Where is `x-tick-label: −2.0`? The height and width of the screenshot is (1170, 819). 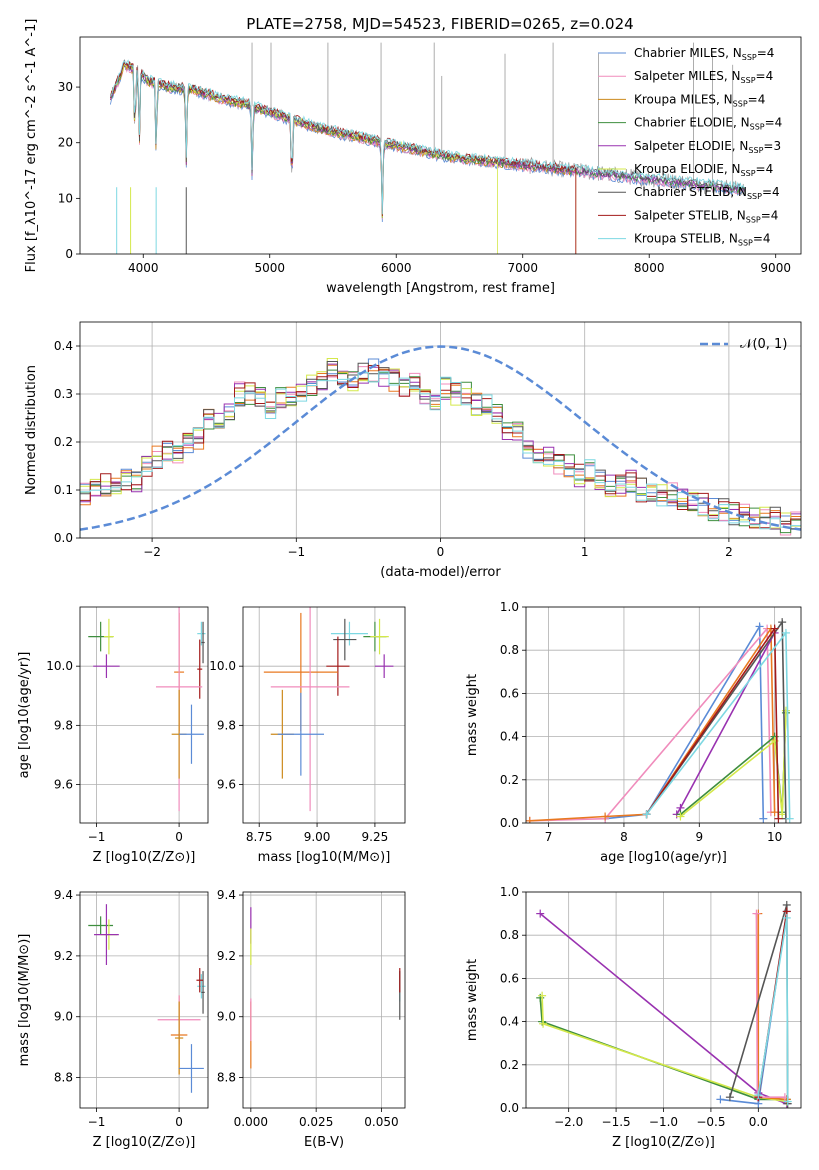 x-tick-label: −2.0 is located at coordinates (568, 1122).